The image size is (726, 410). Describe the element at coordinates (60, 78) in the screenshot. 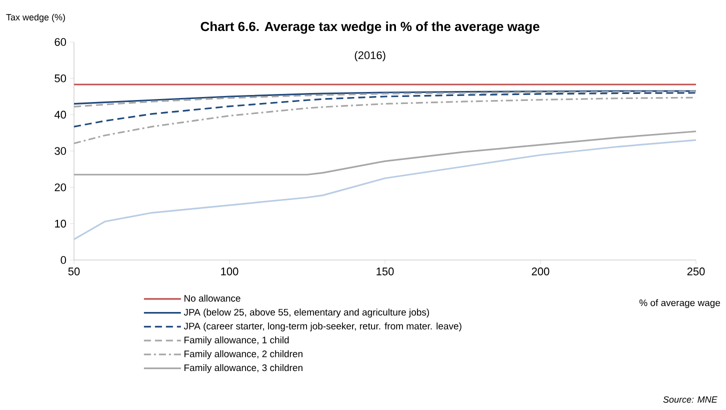

I see `y-tick-label: 50` at that location.